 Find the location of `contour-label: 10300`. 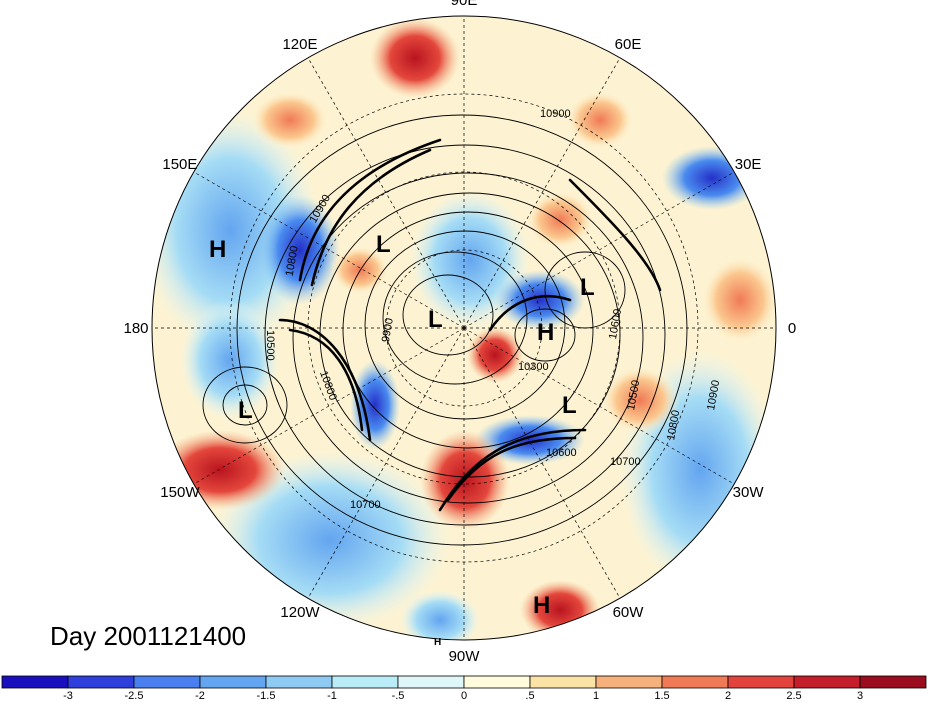

contour-label: 10300 is located at coordinates (533, 367).